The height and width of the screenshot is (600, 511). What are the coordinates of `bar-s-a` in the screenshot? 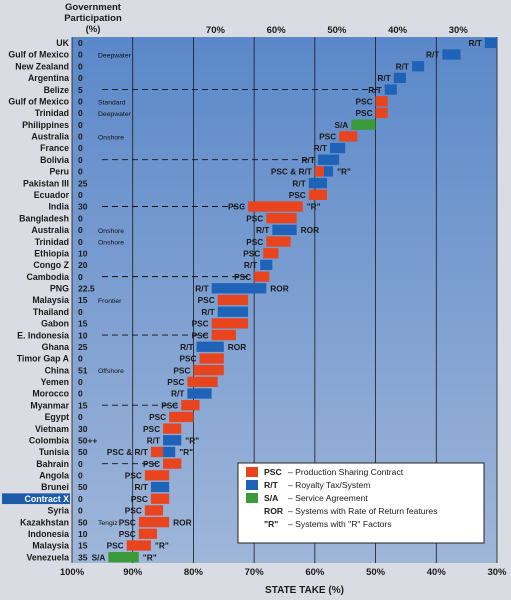 It's located at (123, 557).